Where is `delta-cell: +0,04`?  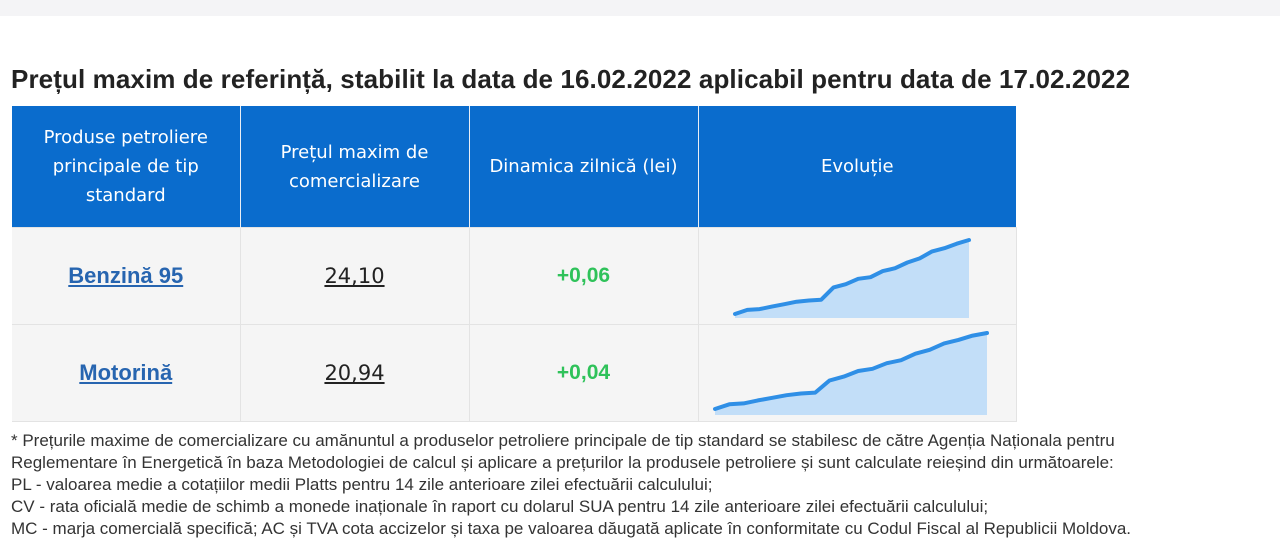
delta-cell: +0,04 is located at coordinates (584, 373).